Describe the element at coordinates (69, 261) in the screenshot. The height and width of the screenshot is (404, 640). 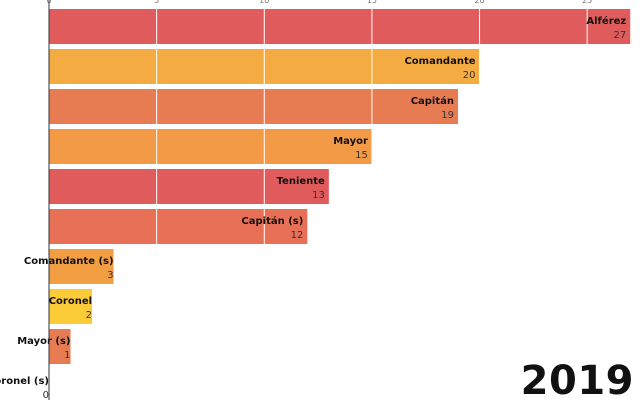
I see `bar-label: Comandante (s)` at that location.